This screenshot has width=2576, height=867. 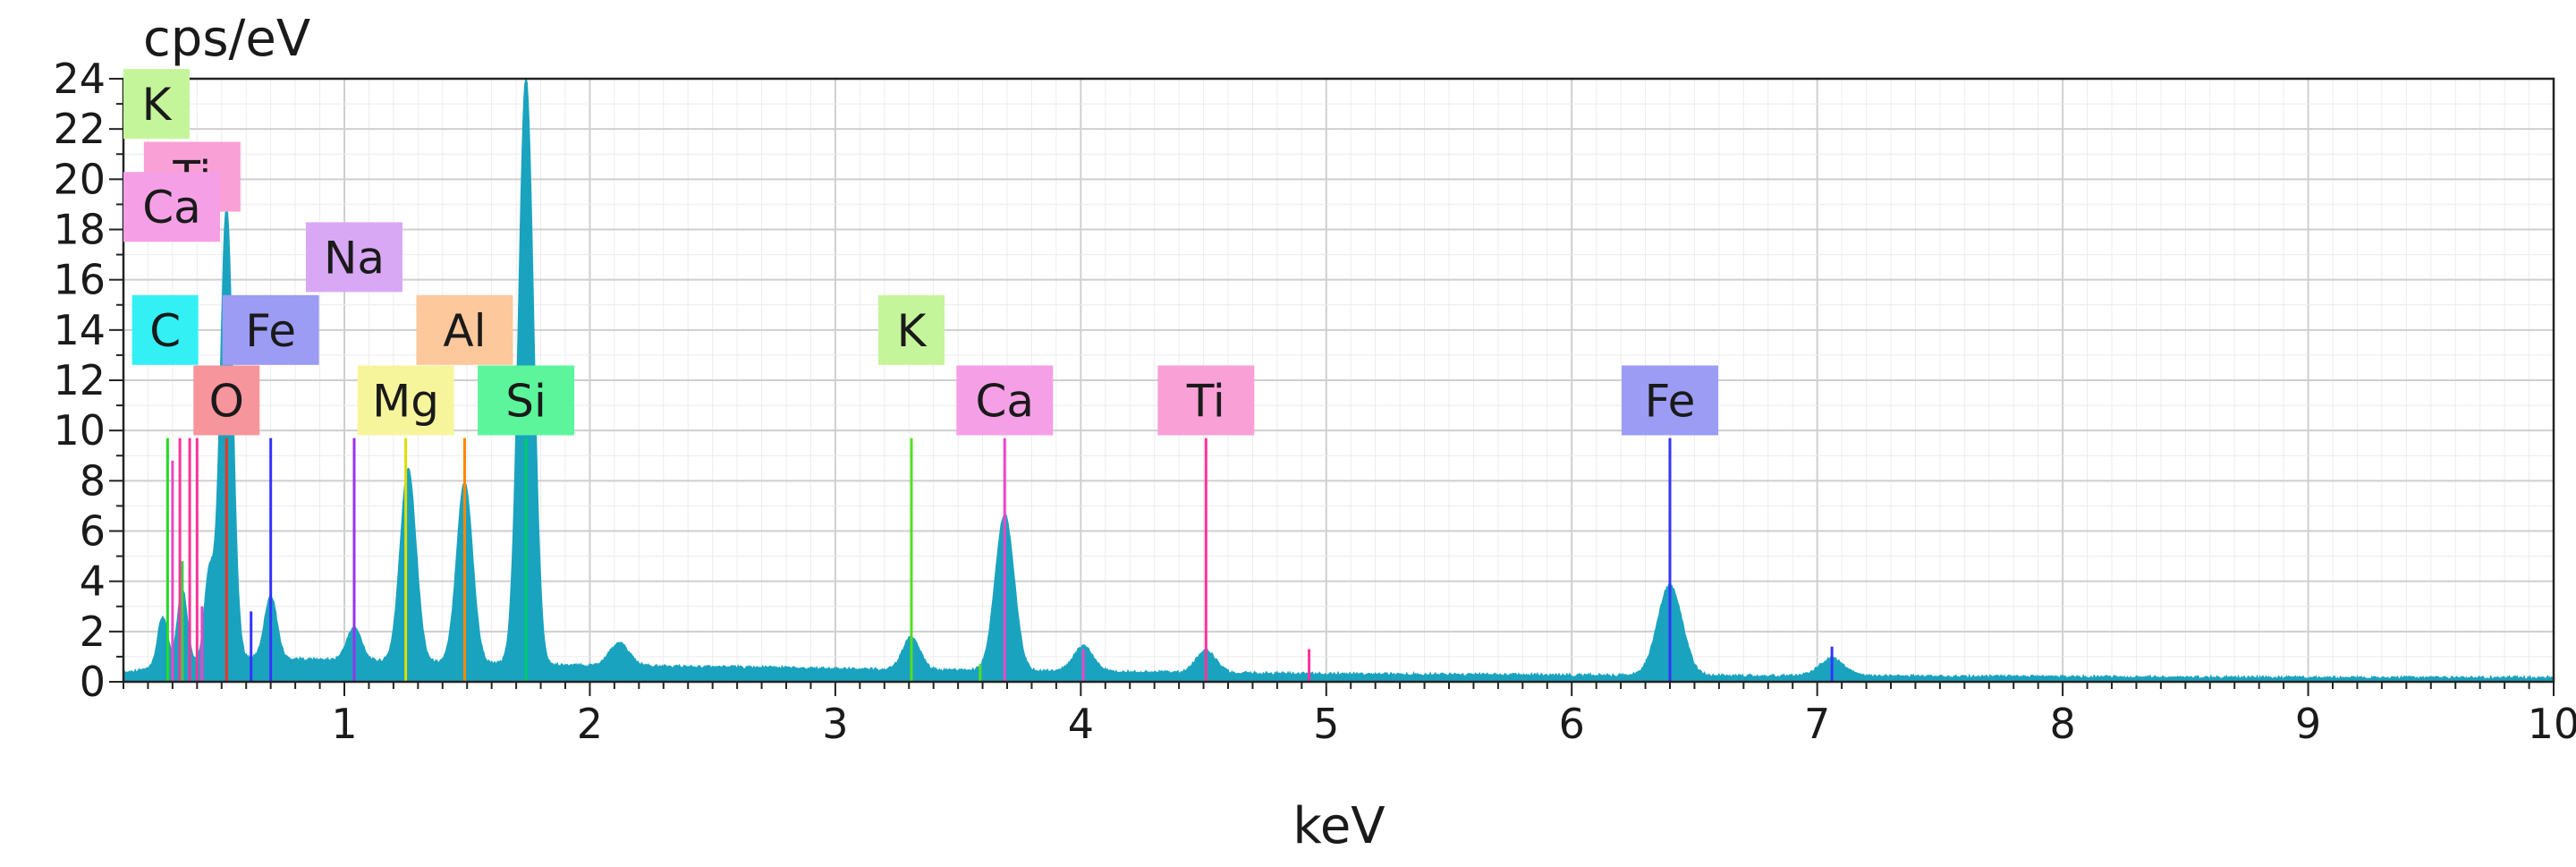 What do you see at coordinates (79, 380) in the screenshot?
I see `y-tick-label: 12` at bounding box center [79, 380].